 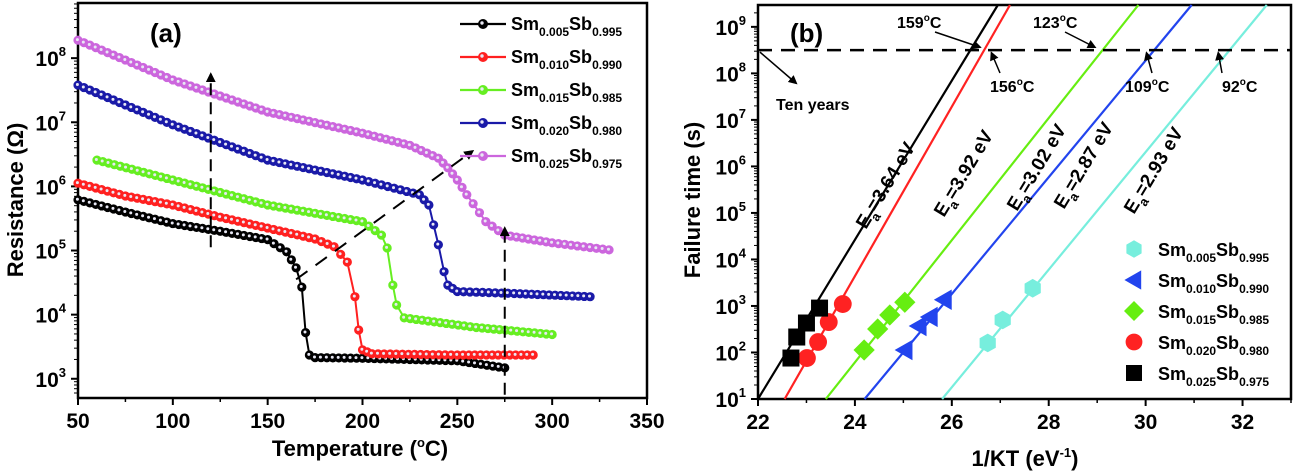 What do you see at coordinates (566, 26) in the screenshot?
I see `legend-label: Sm0.005Sb0.995` at bounding box center [566, 26].